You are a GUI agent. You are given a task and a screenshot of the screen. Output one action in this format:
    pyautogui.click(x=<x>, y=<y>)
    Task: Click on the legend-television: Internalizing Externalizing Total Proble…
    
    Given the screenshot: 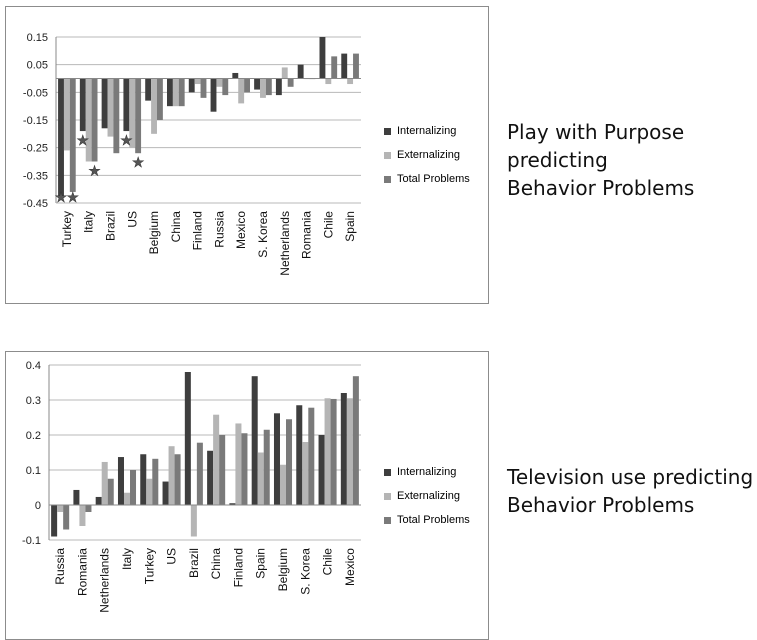 What is the action you would take?
    pyautogui.click(x=427, y=496)
    